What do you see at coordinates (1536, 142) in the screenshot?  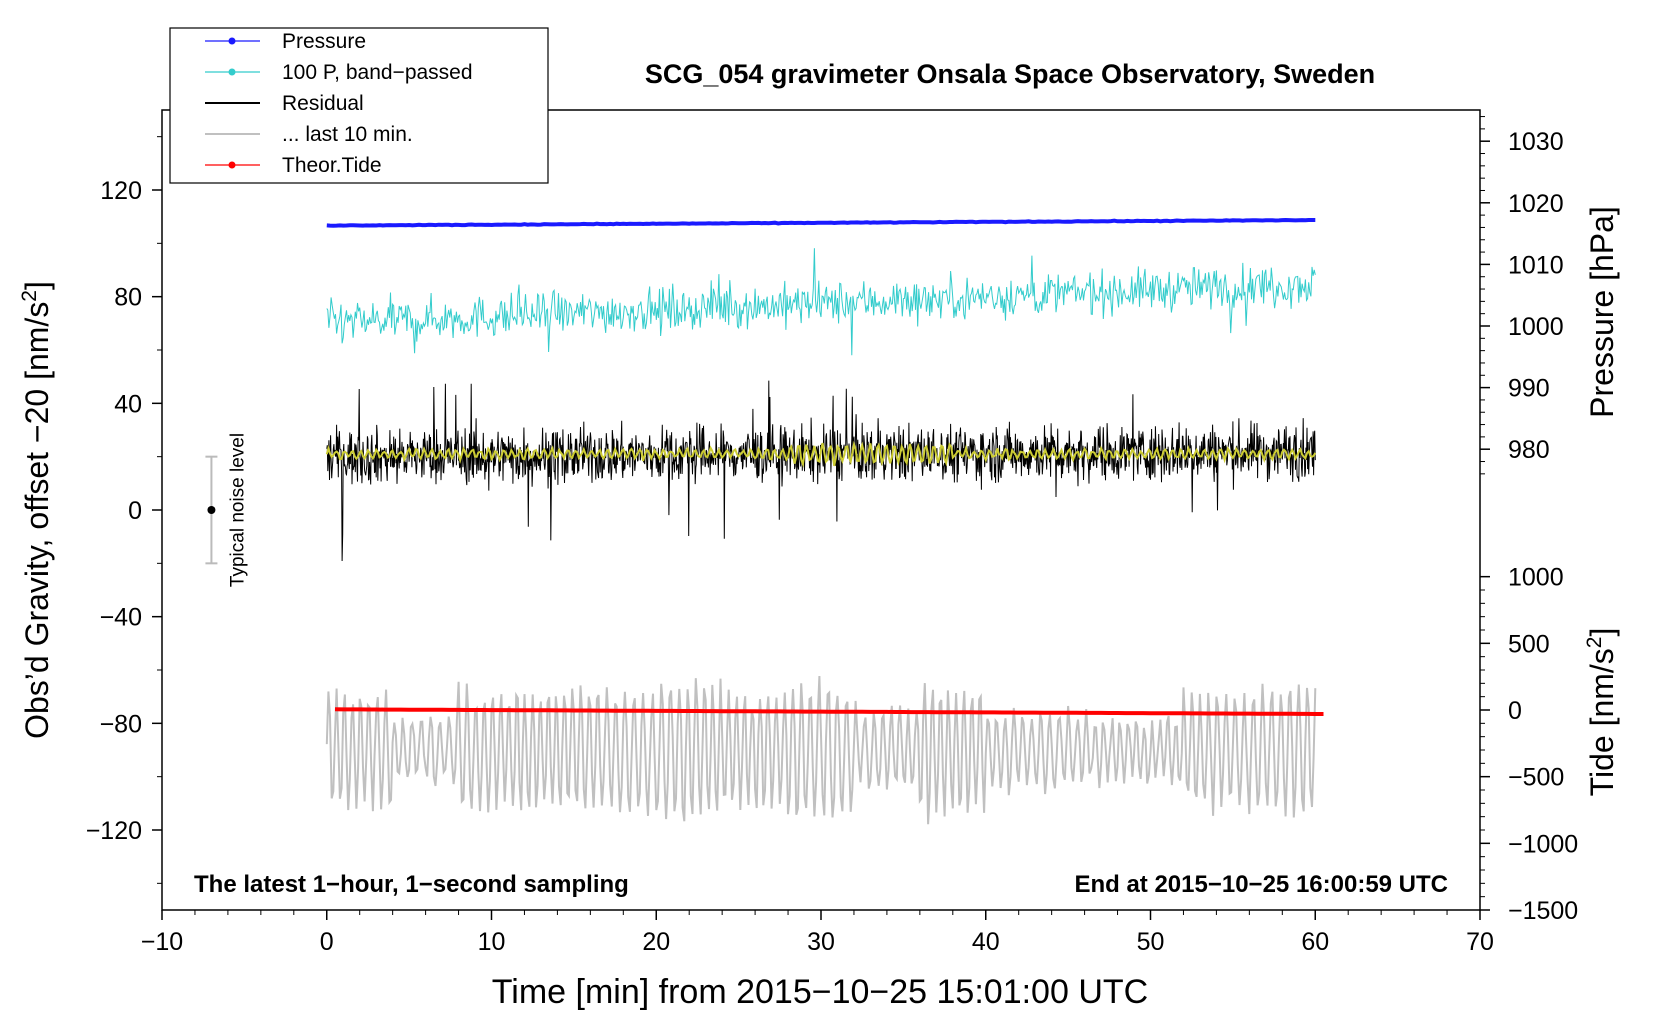 I see `pressure-tick-label: 1030` at bounding box center [1536, 142].